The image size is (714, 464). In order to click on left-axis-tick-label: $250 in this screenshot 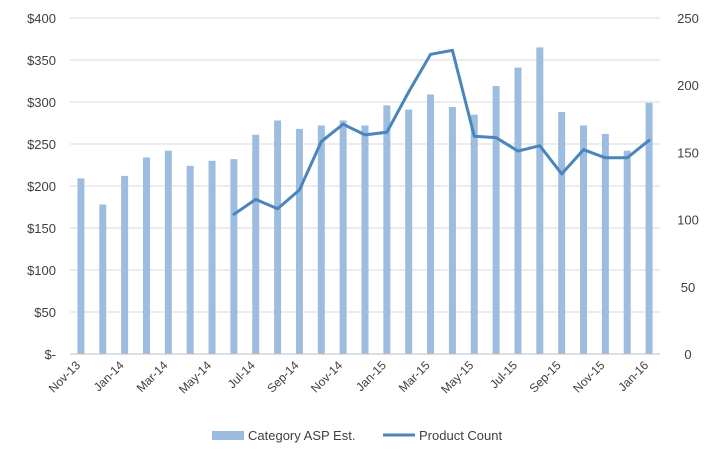, I will do `click(41, 144)`.